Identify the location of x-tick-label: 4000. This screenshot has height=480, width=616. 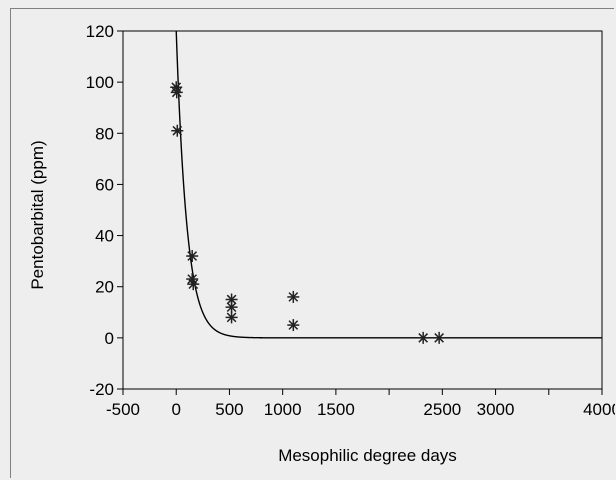
(599, 409).